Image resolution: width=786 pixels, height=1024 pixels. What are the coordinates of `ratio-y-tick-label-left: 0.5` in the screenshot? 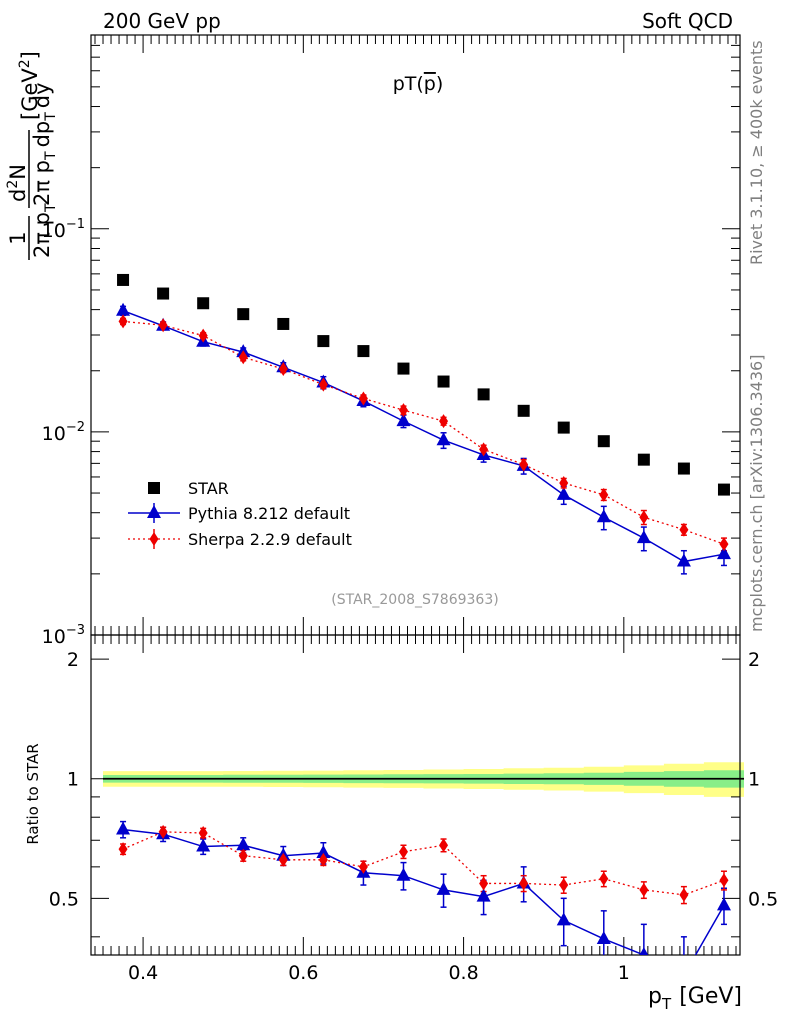 It's located at (64, 899).